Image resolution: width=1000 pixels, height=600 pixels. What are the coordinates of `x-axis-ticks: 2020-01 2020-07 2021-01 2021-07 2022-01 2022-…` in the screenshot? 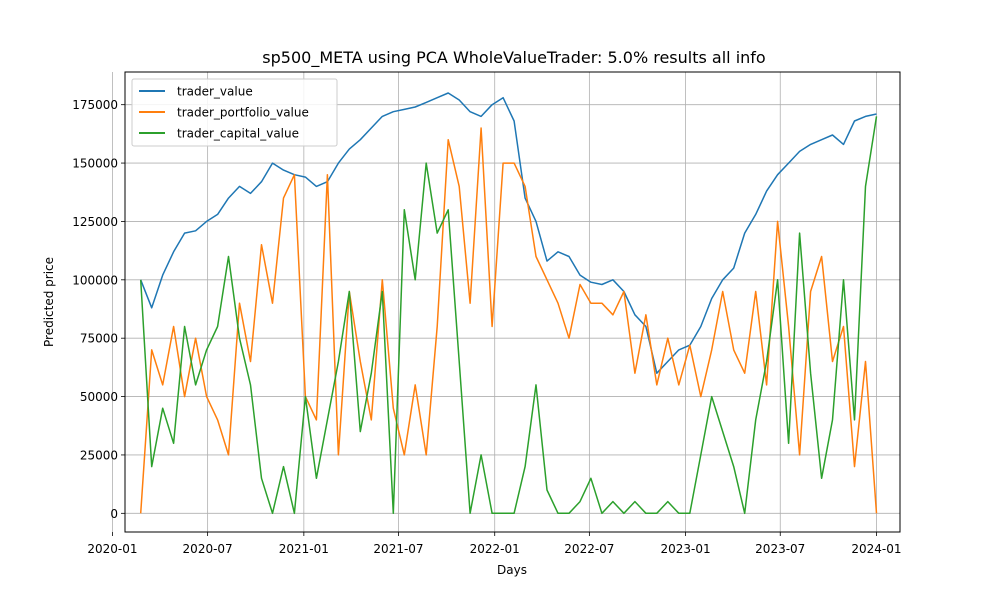 It's located at (494, 544).